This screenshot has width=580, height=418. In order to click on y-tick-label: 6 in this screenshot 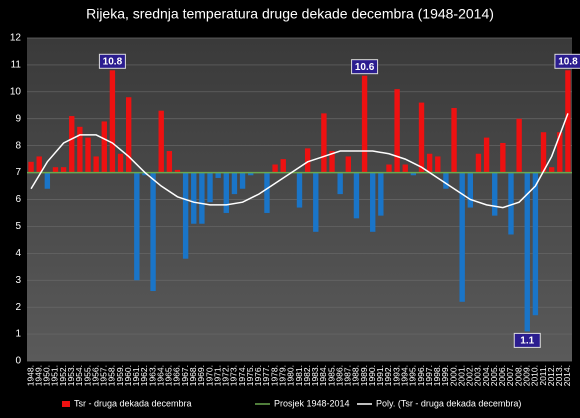, I will do `click(18, 199)`.